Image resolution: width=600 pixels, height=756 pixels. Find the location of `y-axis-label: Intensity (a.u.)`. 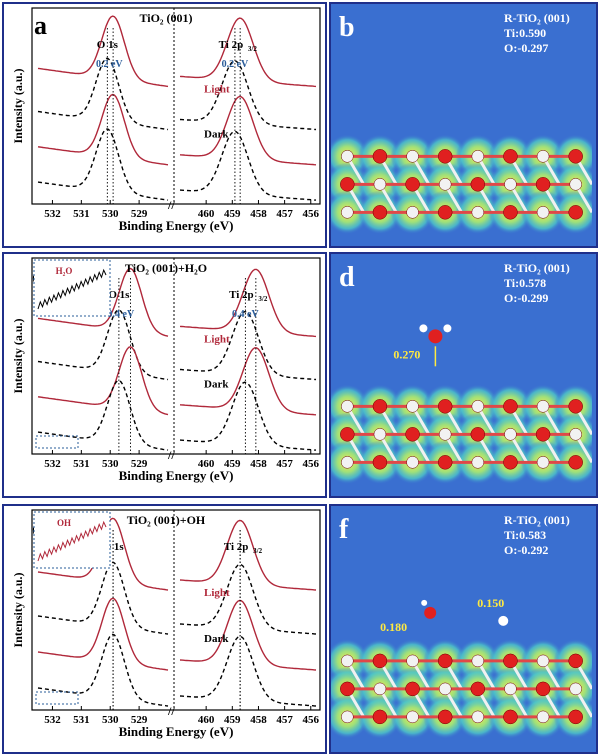

y-axis-label: Intensity (a.u.) is located at coordinates (18, 355).